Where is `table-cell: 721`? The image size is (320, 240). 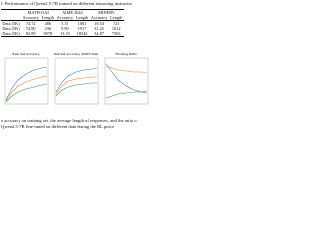
table-cell: 721 is located at coordinates (116, 23).